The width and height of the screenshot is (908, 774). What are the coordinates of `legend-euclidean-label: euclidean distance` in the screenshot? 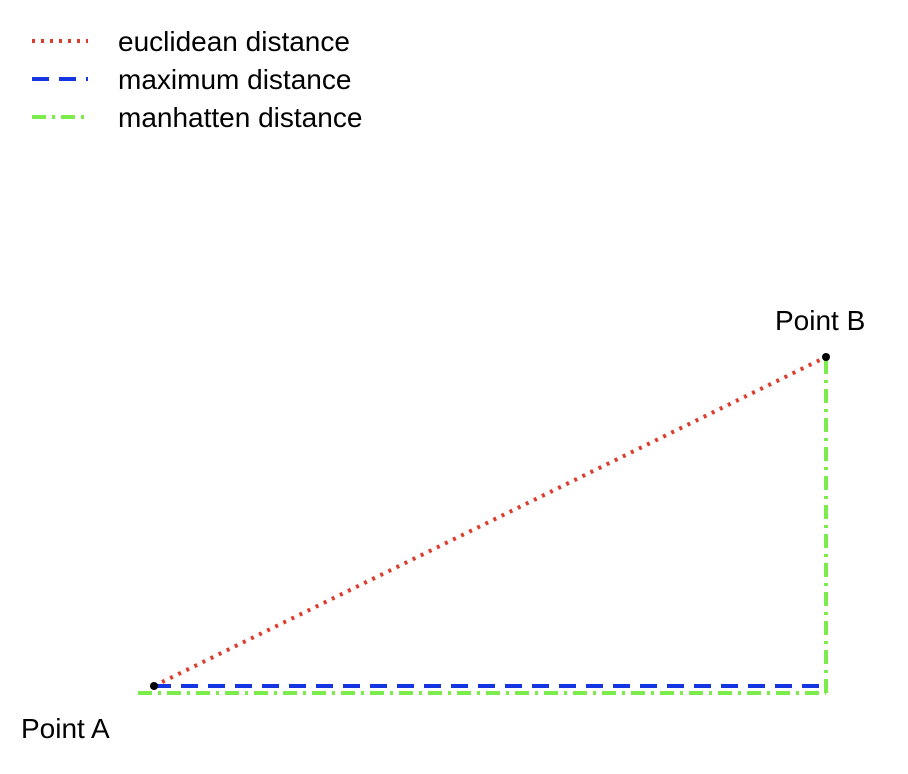 It's located at (234, 41).